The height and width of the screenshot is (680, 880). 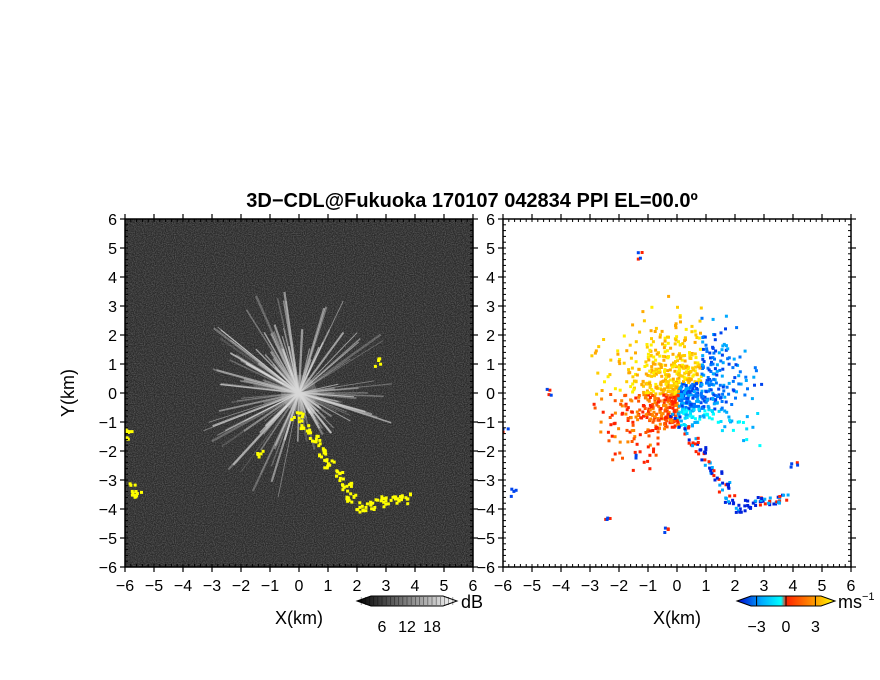 I want to click on y-tick-label: −3, so click(x=486, y=481).